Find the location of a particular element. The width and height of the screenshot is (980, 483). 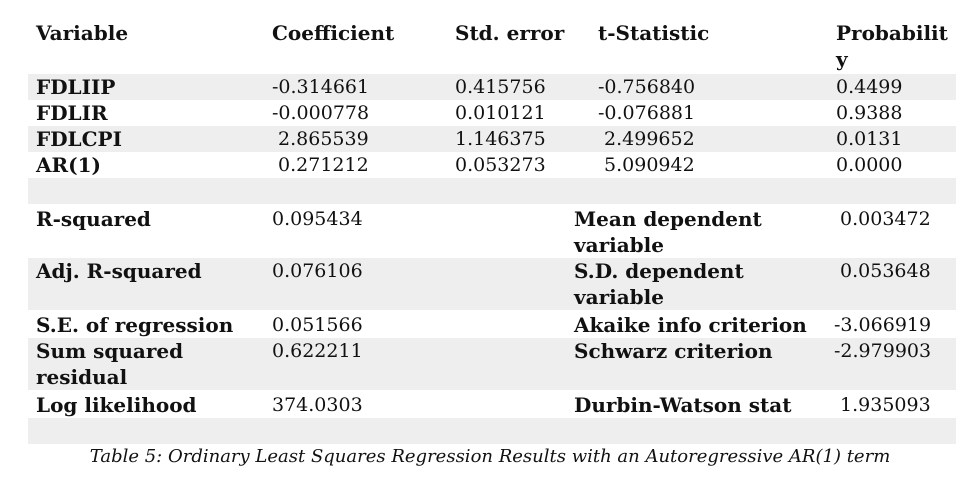

std-error-value: 0.053273 is located at coordinates (500, 165).